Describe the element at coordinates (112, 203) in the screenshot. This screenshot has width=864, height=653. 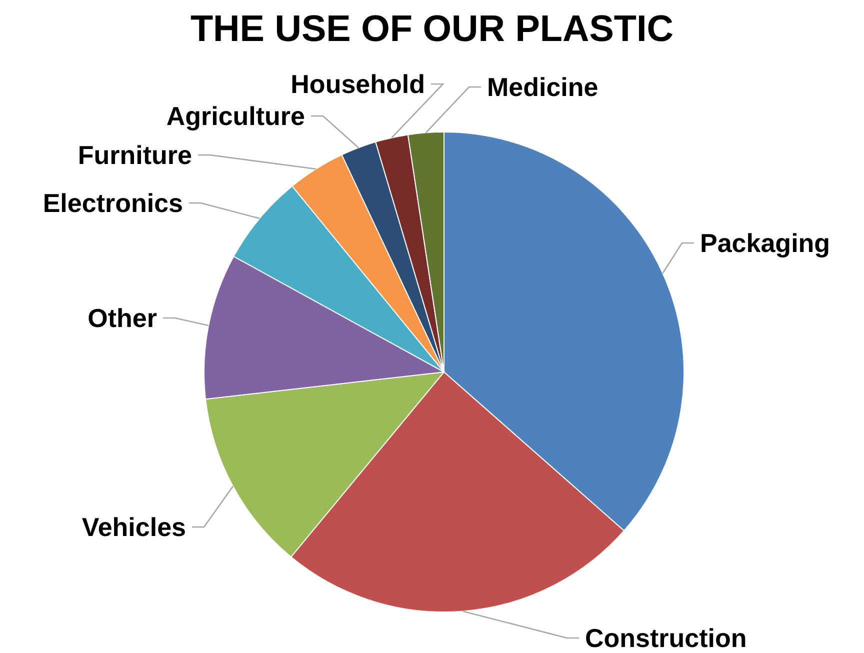
I see `slice-label: Electronics` at that location.